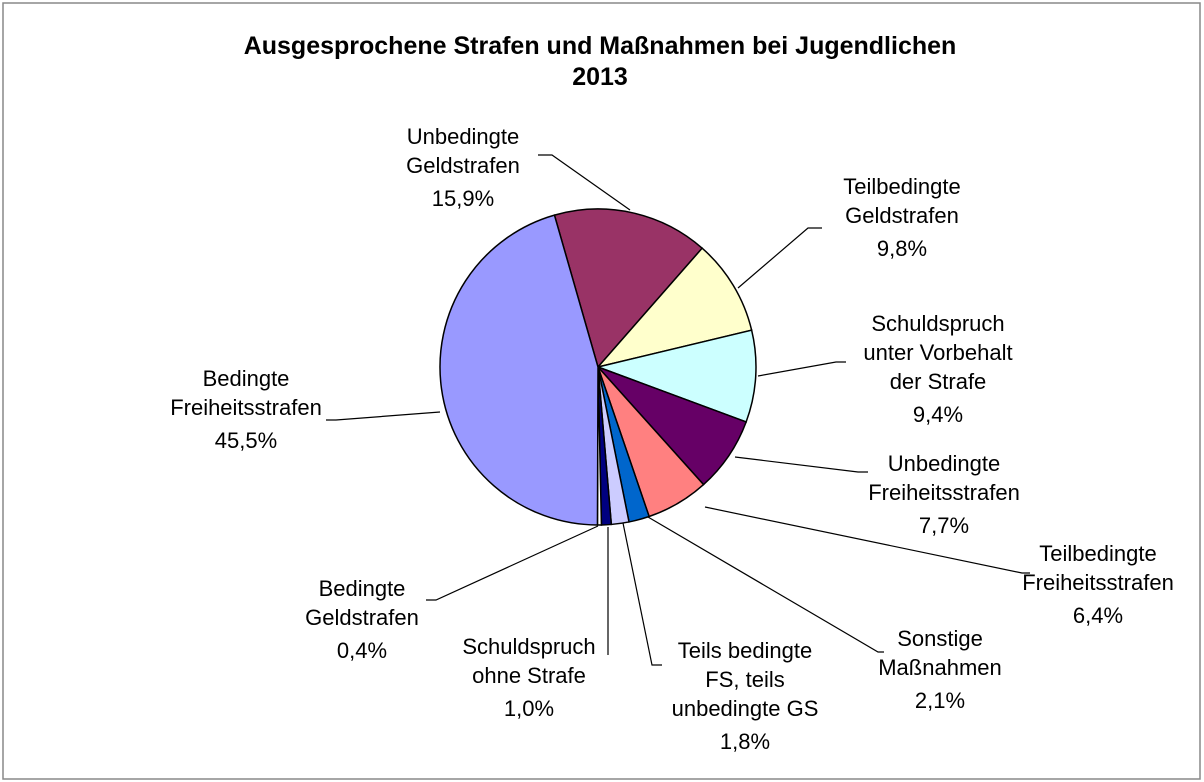 This screenshot has width=1204, height=782. I want to click on slice-label: Bedingte Geldstrafen, so click(362, 603).